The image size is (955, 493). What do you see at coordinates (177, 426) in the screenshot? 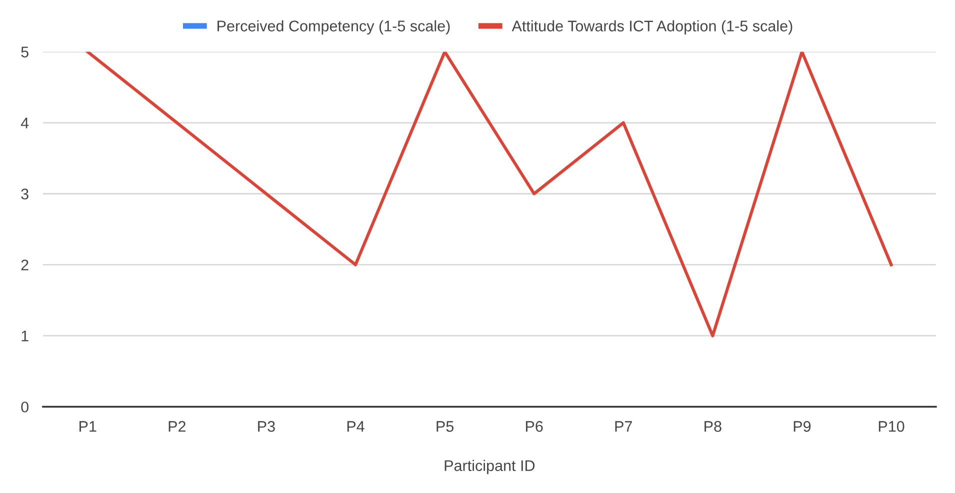
I see `x-tick-label: P2` at bounding box center [177, 426].